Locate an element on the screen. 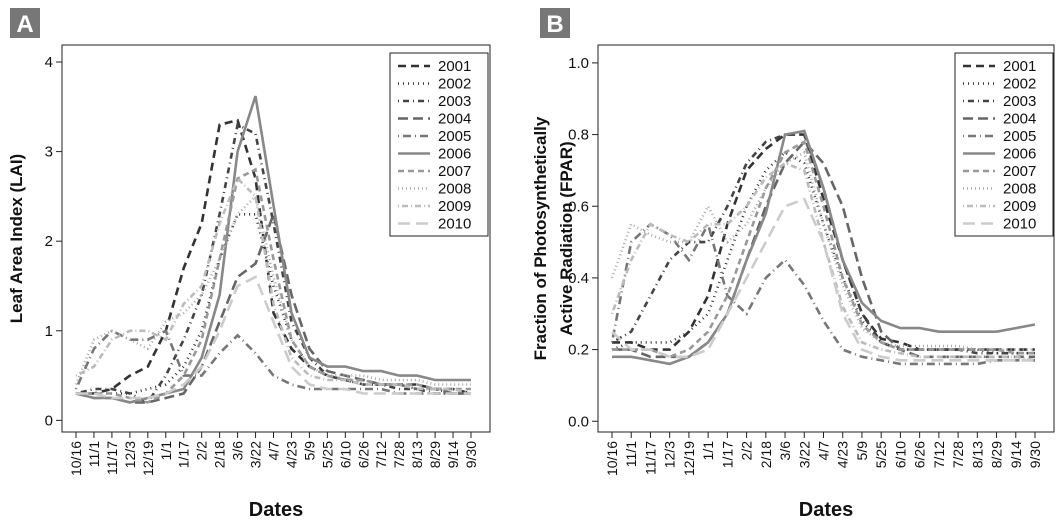  y-tick-label: 0.2 is located at coordinates (578, 350).